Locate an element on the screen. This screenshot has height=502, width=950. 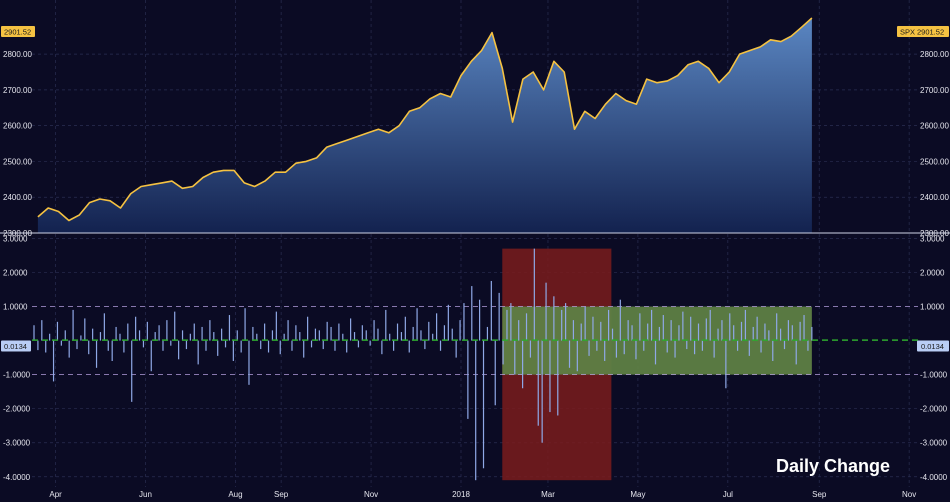
spx-right-tag: SPX 2901.52 is located at coordinates (923, 31).